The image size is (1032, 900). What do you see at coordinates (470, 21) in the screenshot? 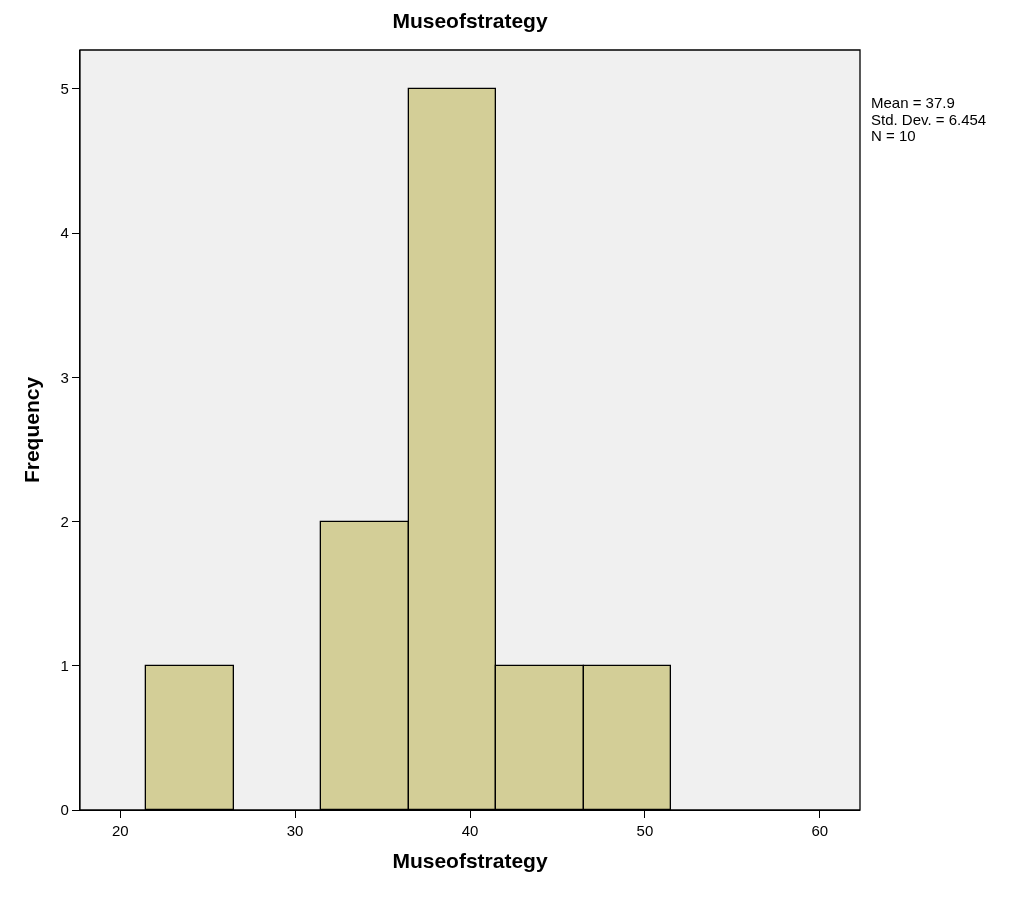
I see `chart-title: Museofstrategy` at bounding box center [470, 21].